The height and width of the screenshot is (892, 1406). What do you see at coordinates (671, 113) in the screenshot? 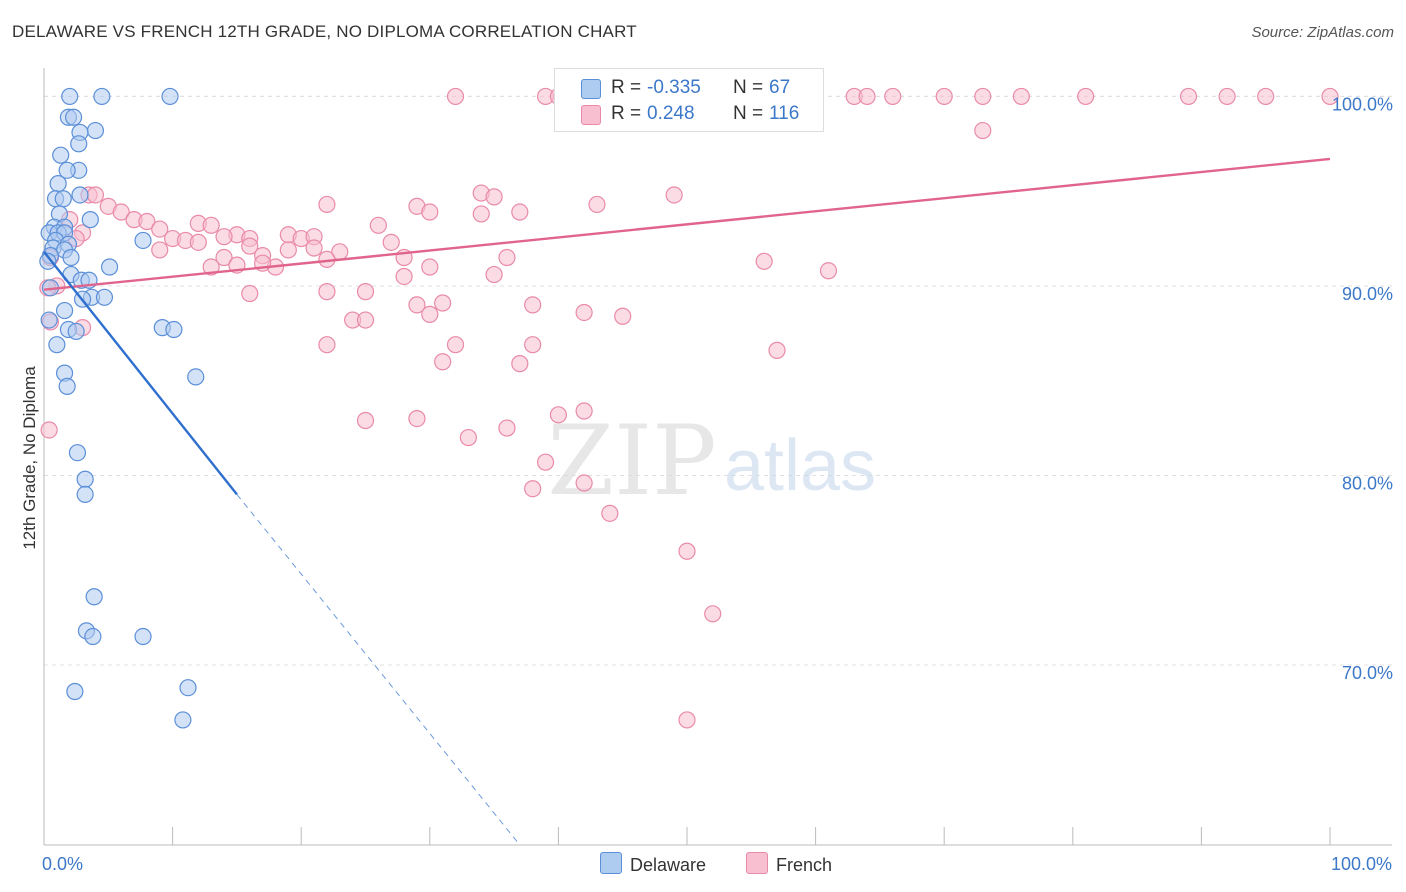
I see `legend-r-value: 0.248` at bounding box center [671, 113].